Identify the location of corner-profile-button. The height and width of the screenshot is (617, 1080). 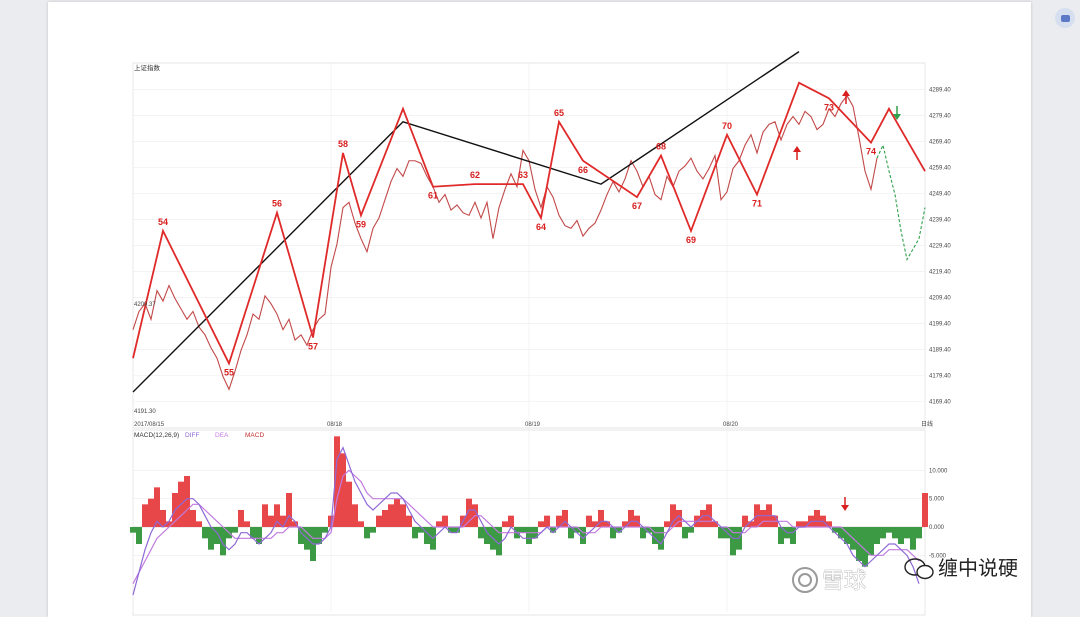
(1065, 18).